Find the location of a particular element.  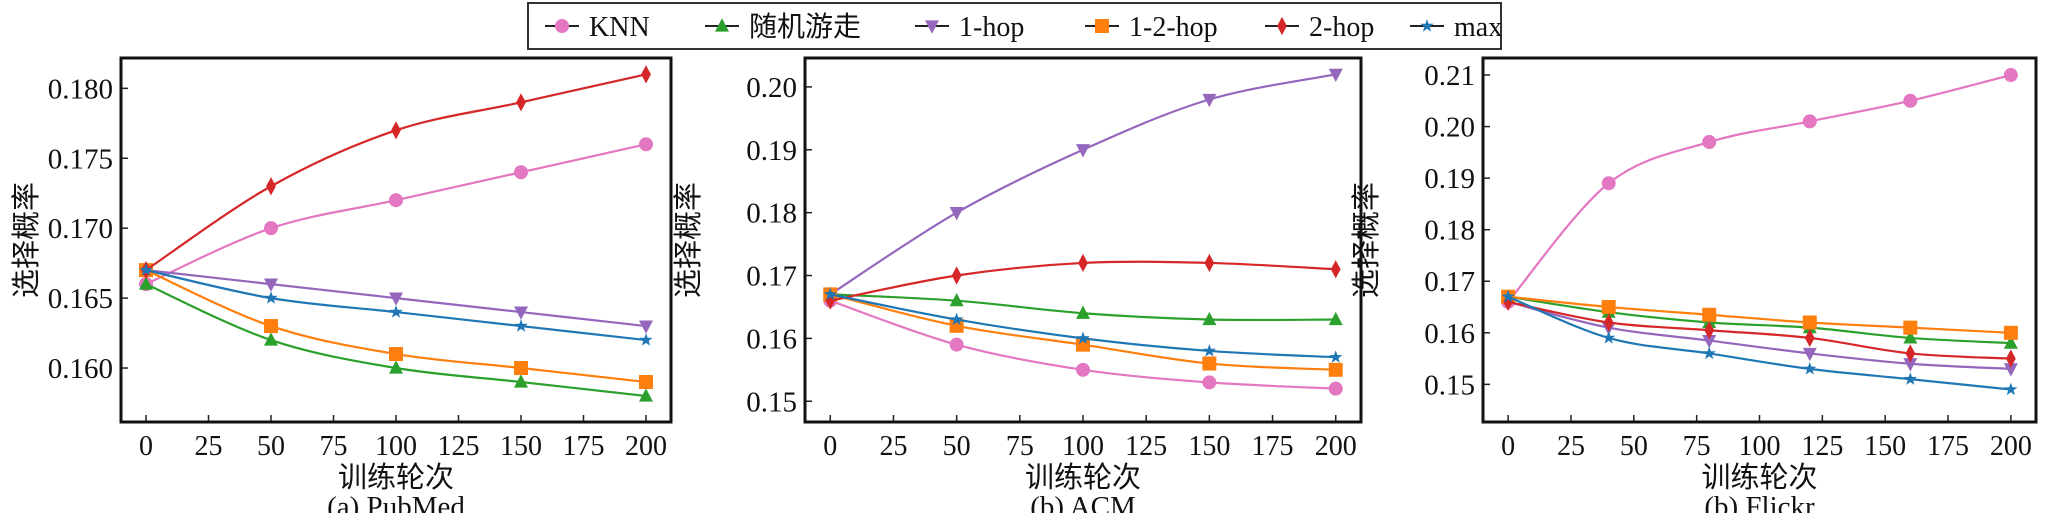

x-tick-label: 150 is located at coordinates (1209, 446).